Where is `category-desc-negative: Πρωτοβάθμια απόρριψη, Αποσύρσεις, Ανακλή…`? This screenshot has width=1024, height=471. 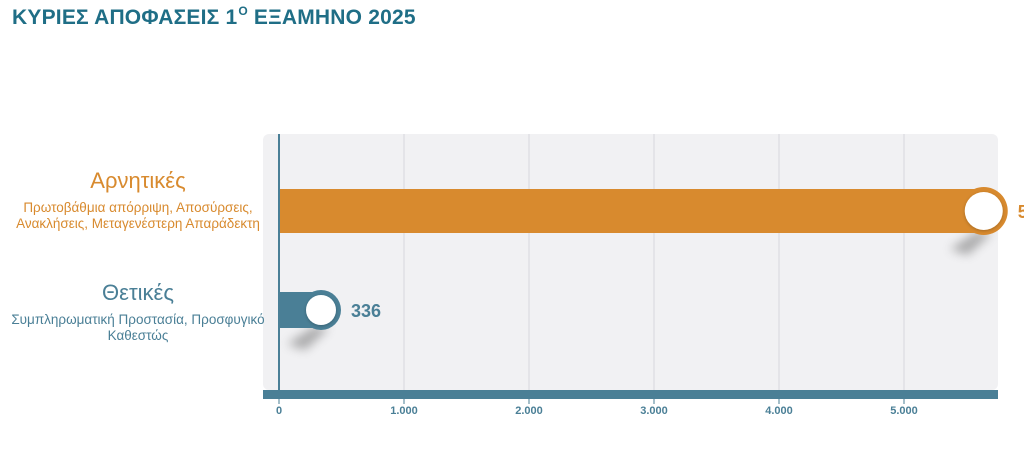
category-desc-negative: Πρωτοβάθμια απόρριψη, Αποσύρσεις, Ανακλή… is located at coordinates (138, 215).